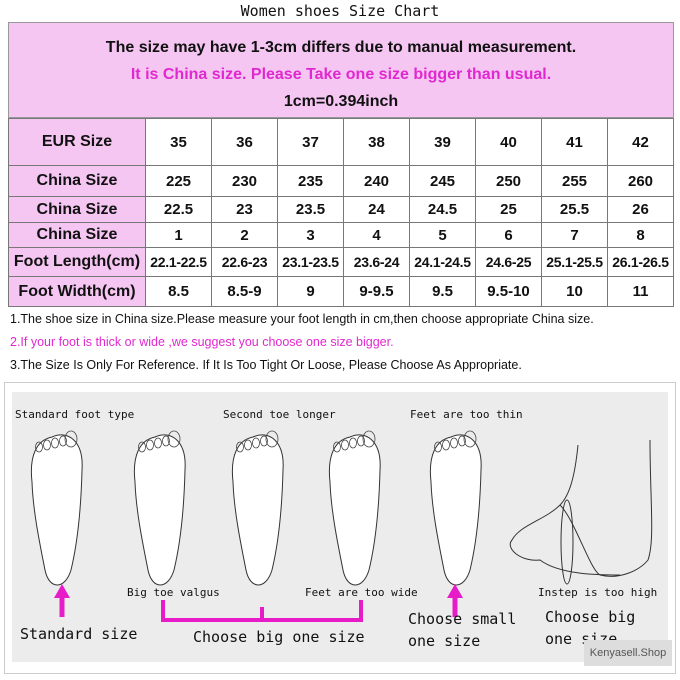 The width and height of the screenshot is (680, 680). What do you see at coordinates (77, 262) in the screenshot?
I see `row-header: Foot Length(cm)` at bounding box center [77, 262].